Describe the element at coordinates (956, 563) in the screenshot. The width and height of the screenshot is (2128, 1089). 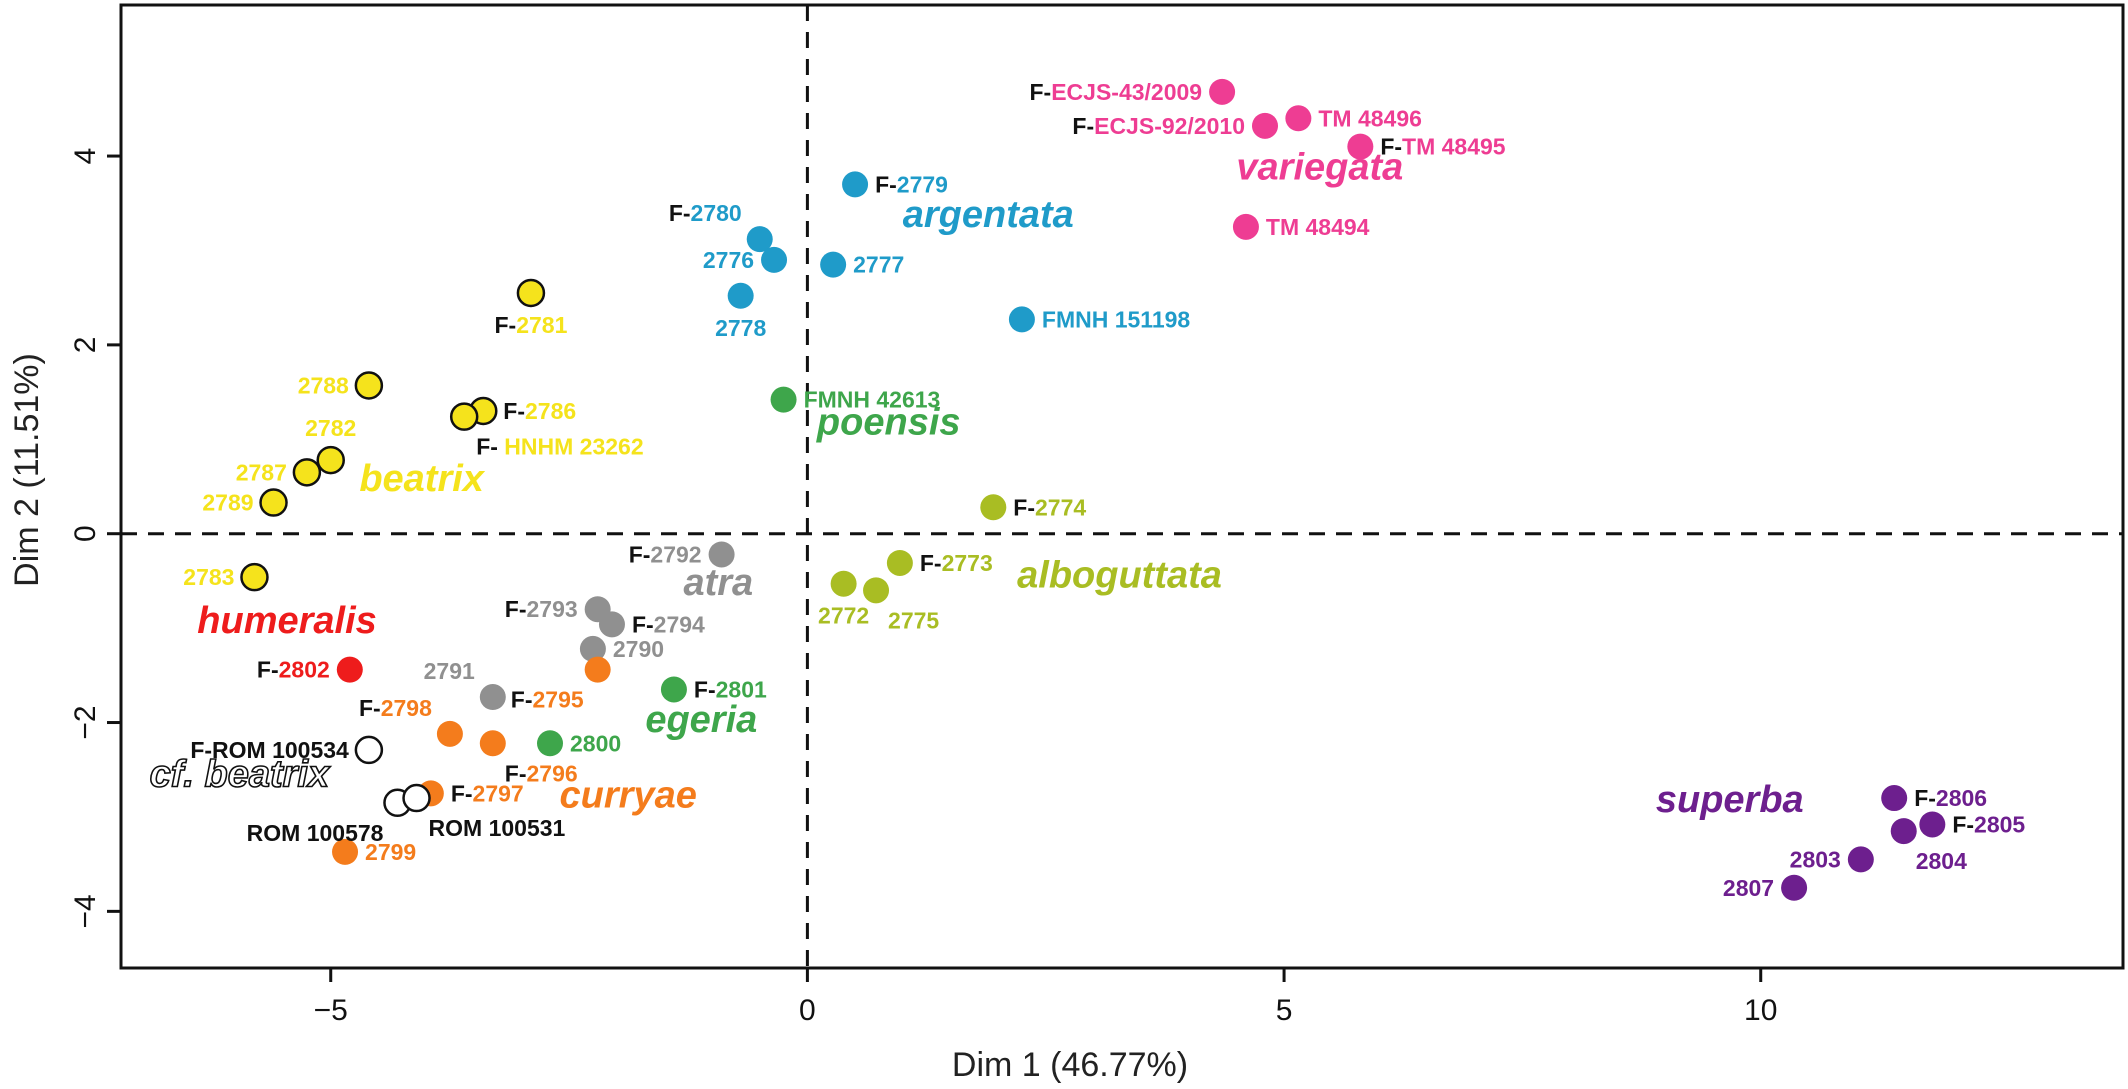
I see `point-label: F-2773` at that location.